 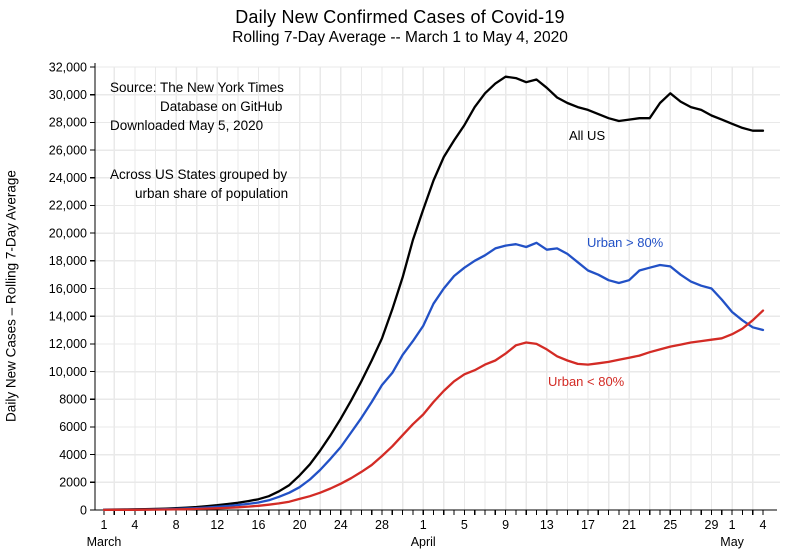 What do you see at coordinates (199, 174) in the screenshot?
I see `grouping-line-1: Across US States grouped by` at bounding box center [199, 174].